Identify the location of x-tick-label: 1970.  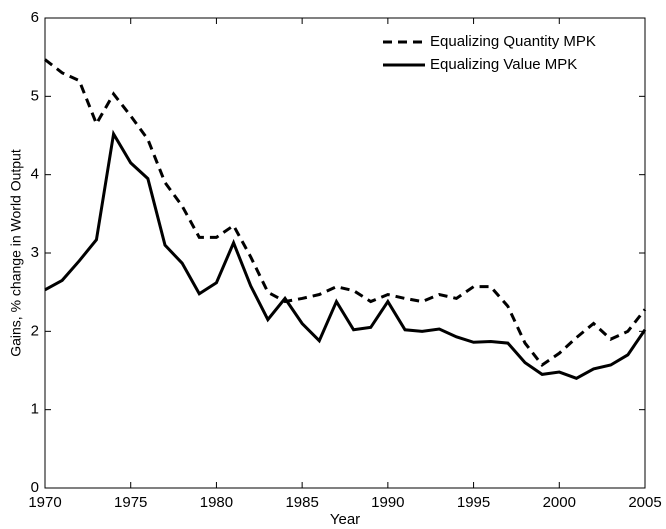
(44, 502).